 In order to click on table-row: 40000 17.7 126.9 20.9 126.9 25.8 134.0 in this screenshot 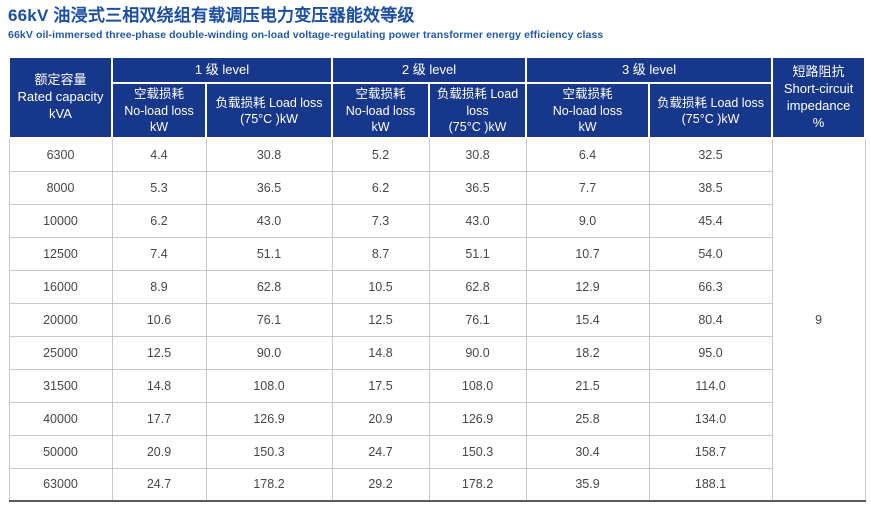, I will do `click(436, 418)`.